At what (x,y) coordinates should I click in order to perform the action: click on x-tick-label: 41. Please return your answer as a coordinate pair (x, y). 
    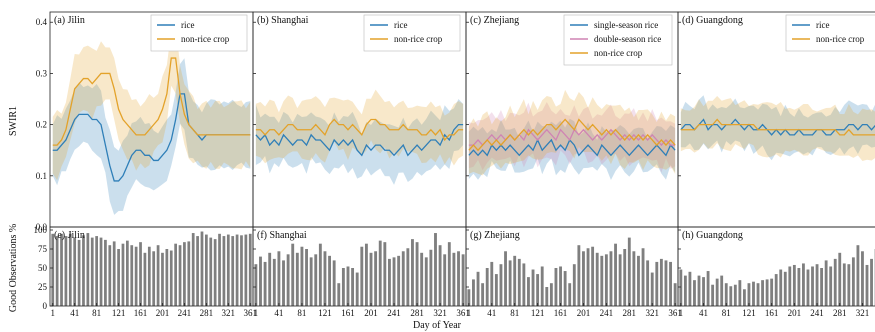
    Looking at the image, I should click on (491, 313).